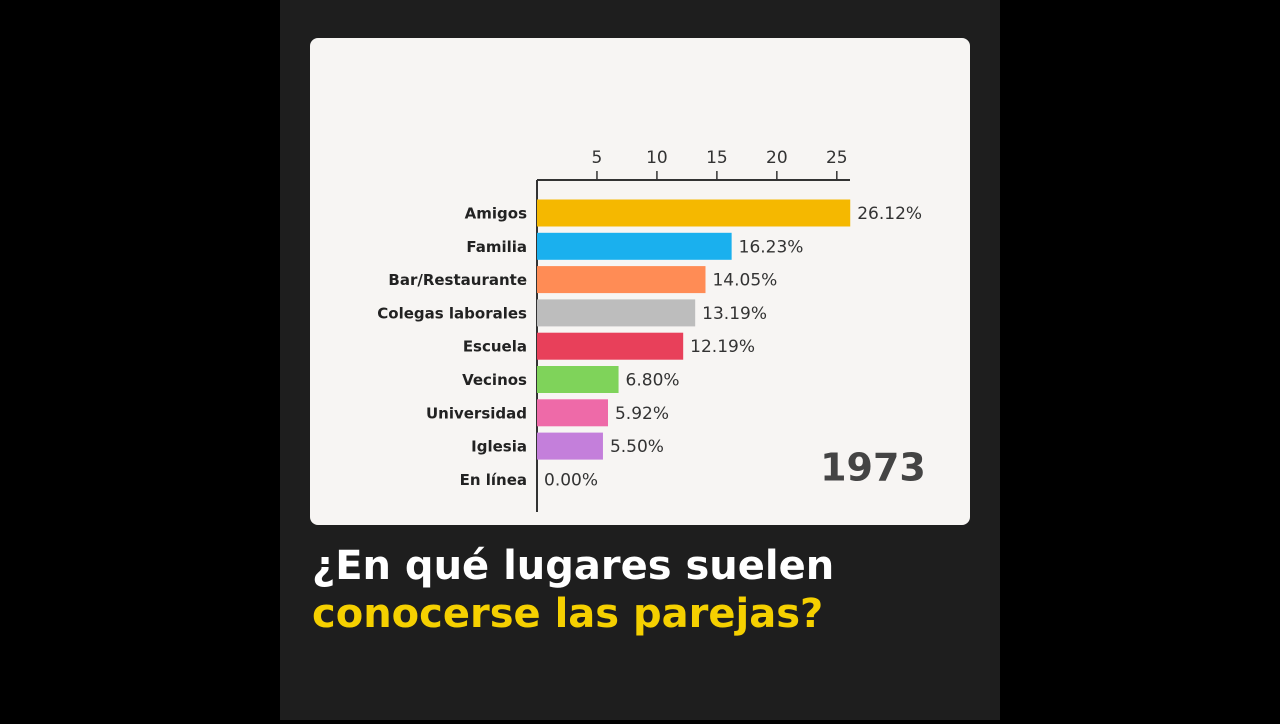  Describe the element at coordinates (496, 247) in the screenshot. I see `category-label: Familia` at that location.